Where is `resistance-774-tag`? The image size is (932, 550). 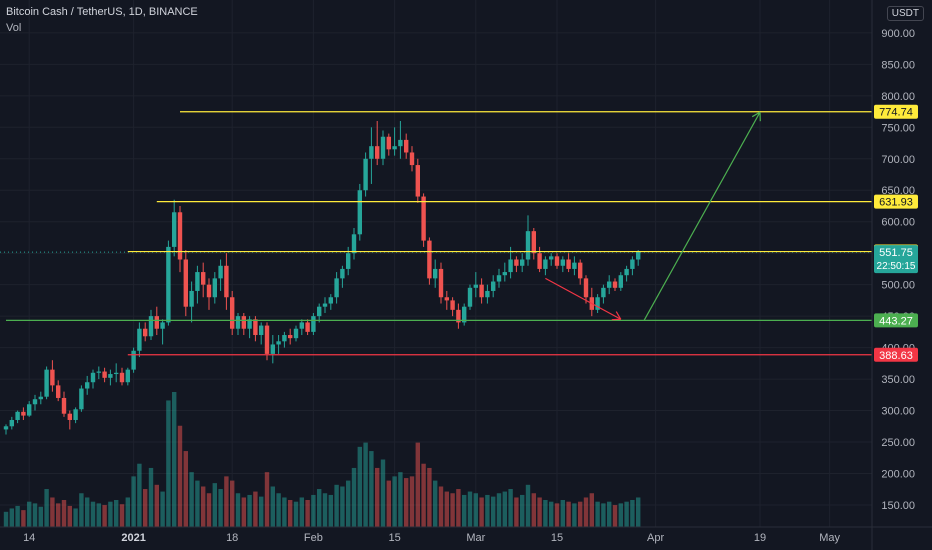 resistance-774-tag is located at coordinates (896, 111).